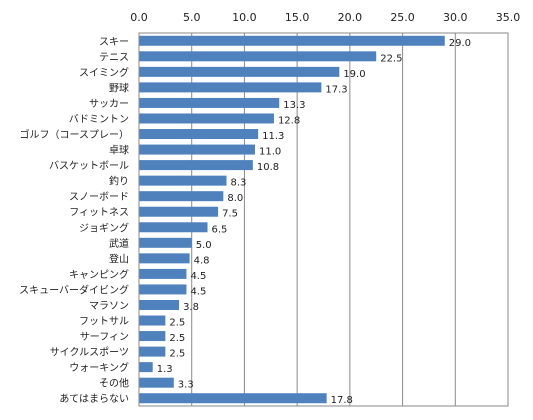  What do you see at coordinates (289, 120) in the screenshot?
I see `value-label: 12.8` at bounding box center [289, 120].